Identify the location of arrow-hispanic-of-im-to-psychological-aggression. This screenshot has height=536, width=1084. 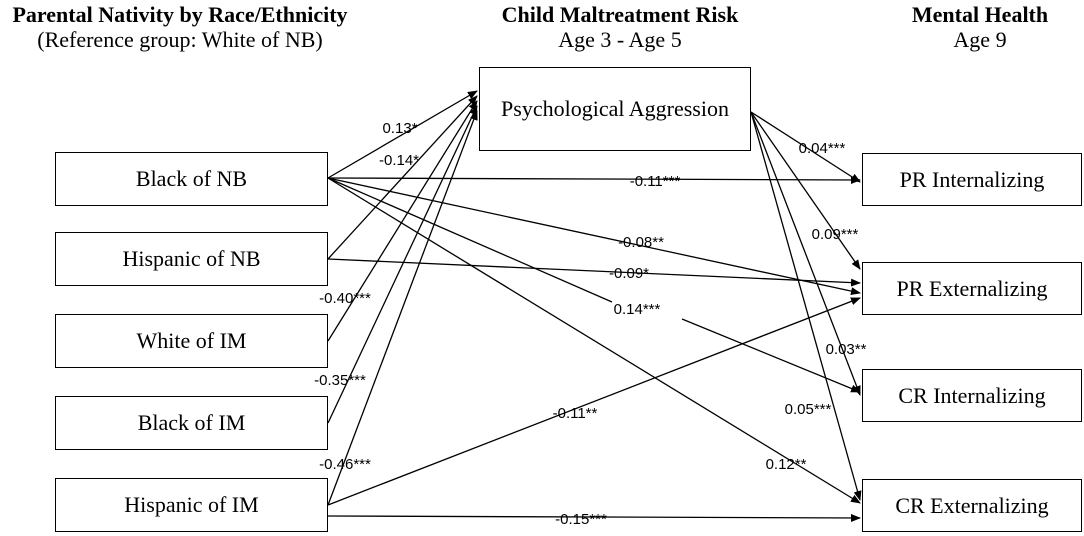
(402, 308).